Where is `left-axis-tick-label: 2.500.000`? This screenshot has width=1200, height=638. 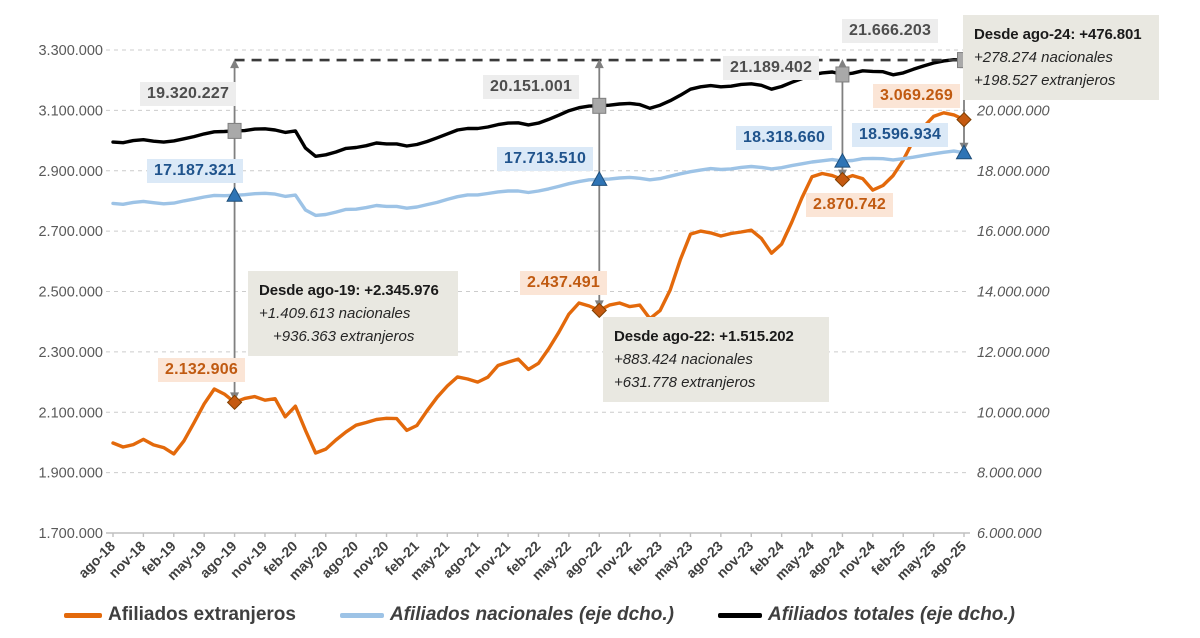 left-axis-tick-label: 2.500.000 is located at coordinates (70, 293).